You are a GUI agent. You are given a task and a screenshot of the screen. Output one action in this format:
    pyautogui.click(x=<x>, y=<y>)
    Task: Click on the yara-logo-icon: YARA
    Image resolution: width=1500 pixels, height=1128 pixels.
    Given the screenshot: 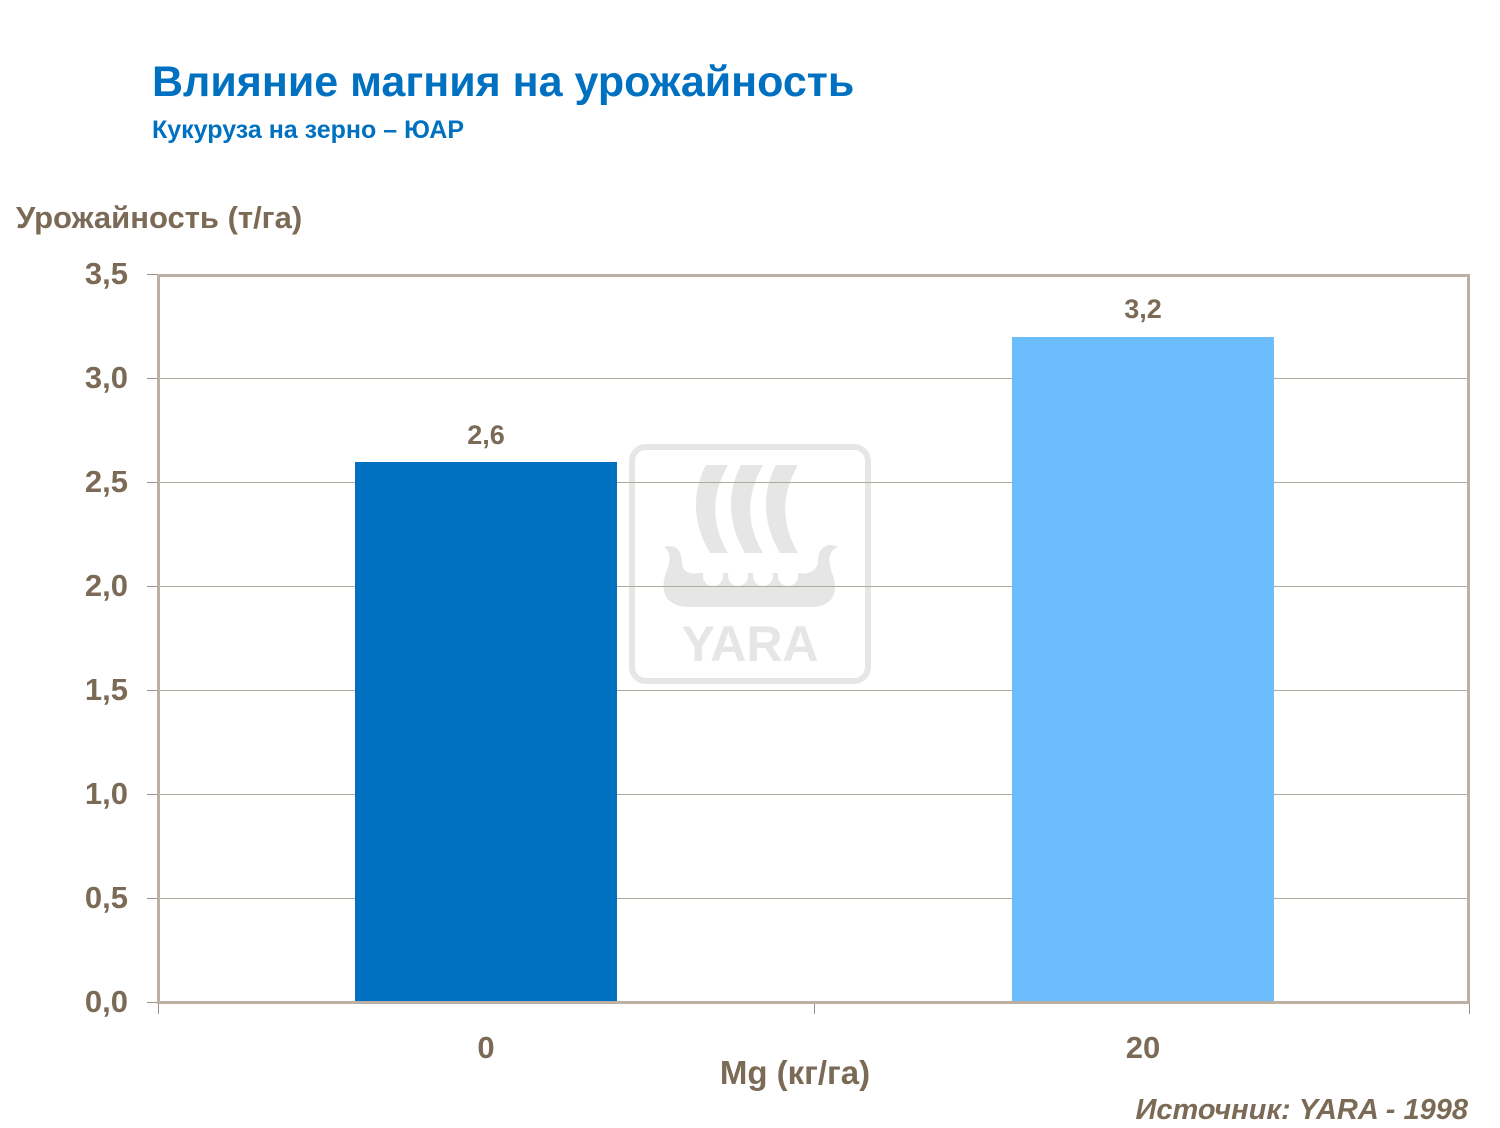 What is the action you would take?
    pyautogui.click(x=750, y=564)
    